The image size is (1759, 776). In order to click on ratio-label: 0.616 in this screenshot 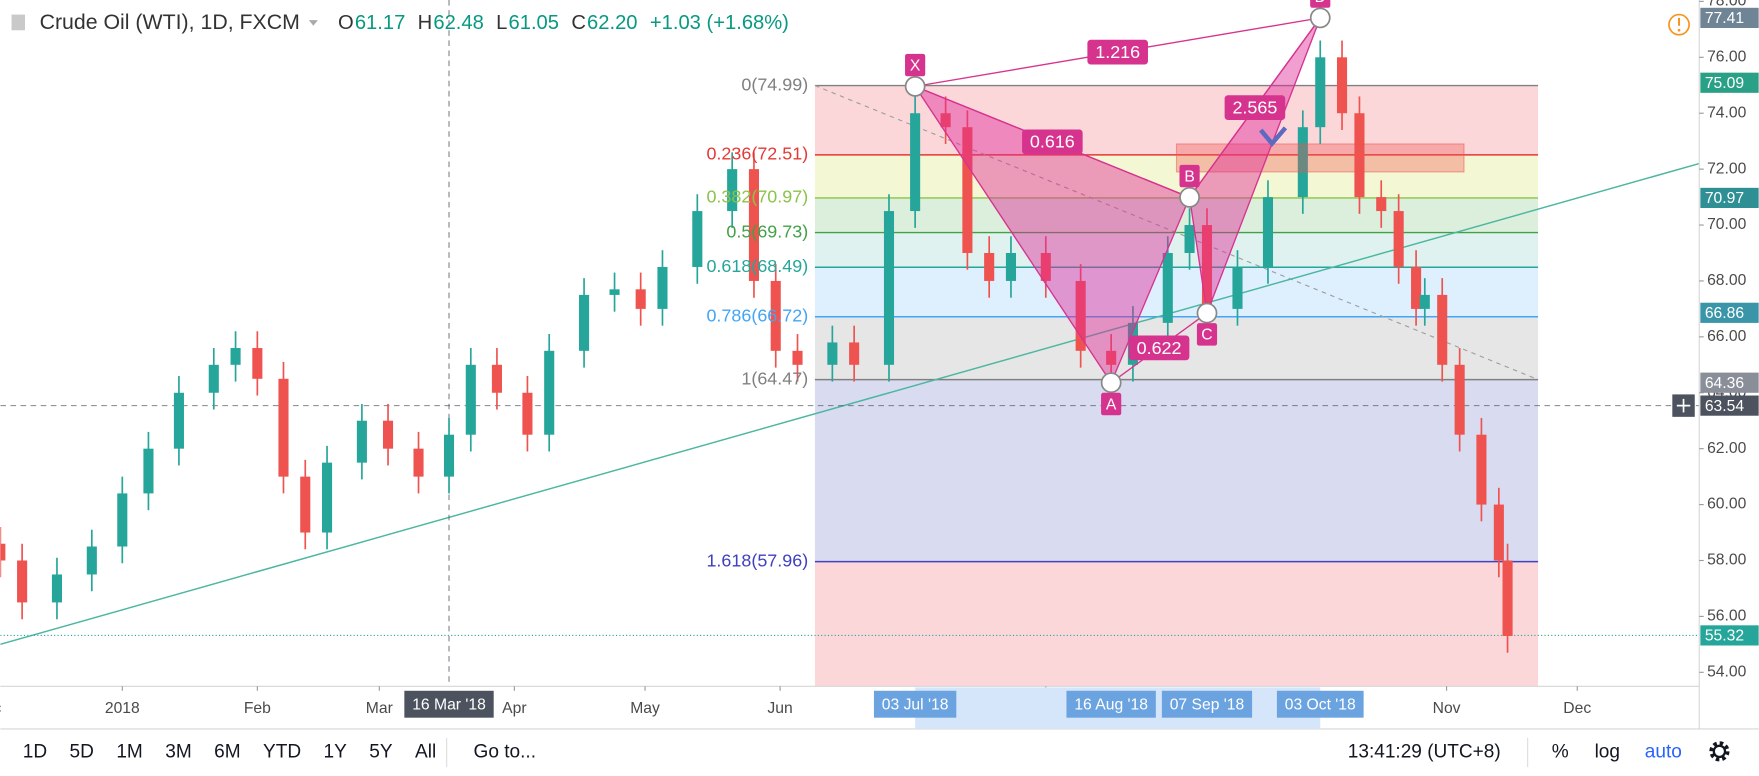, I will do `click(1052, 142)`.